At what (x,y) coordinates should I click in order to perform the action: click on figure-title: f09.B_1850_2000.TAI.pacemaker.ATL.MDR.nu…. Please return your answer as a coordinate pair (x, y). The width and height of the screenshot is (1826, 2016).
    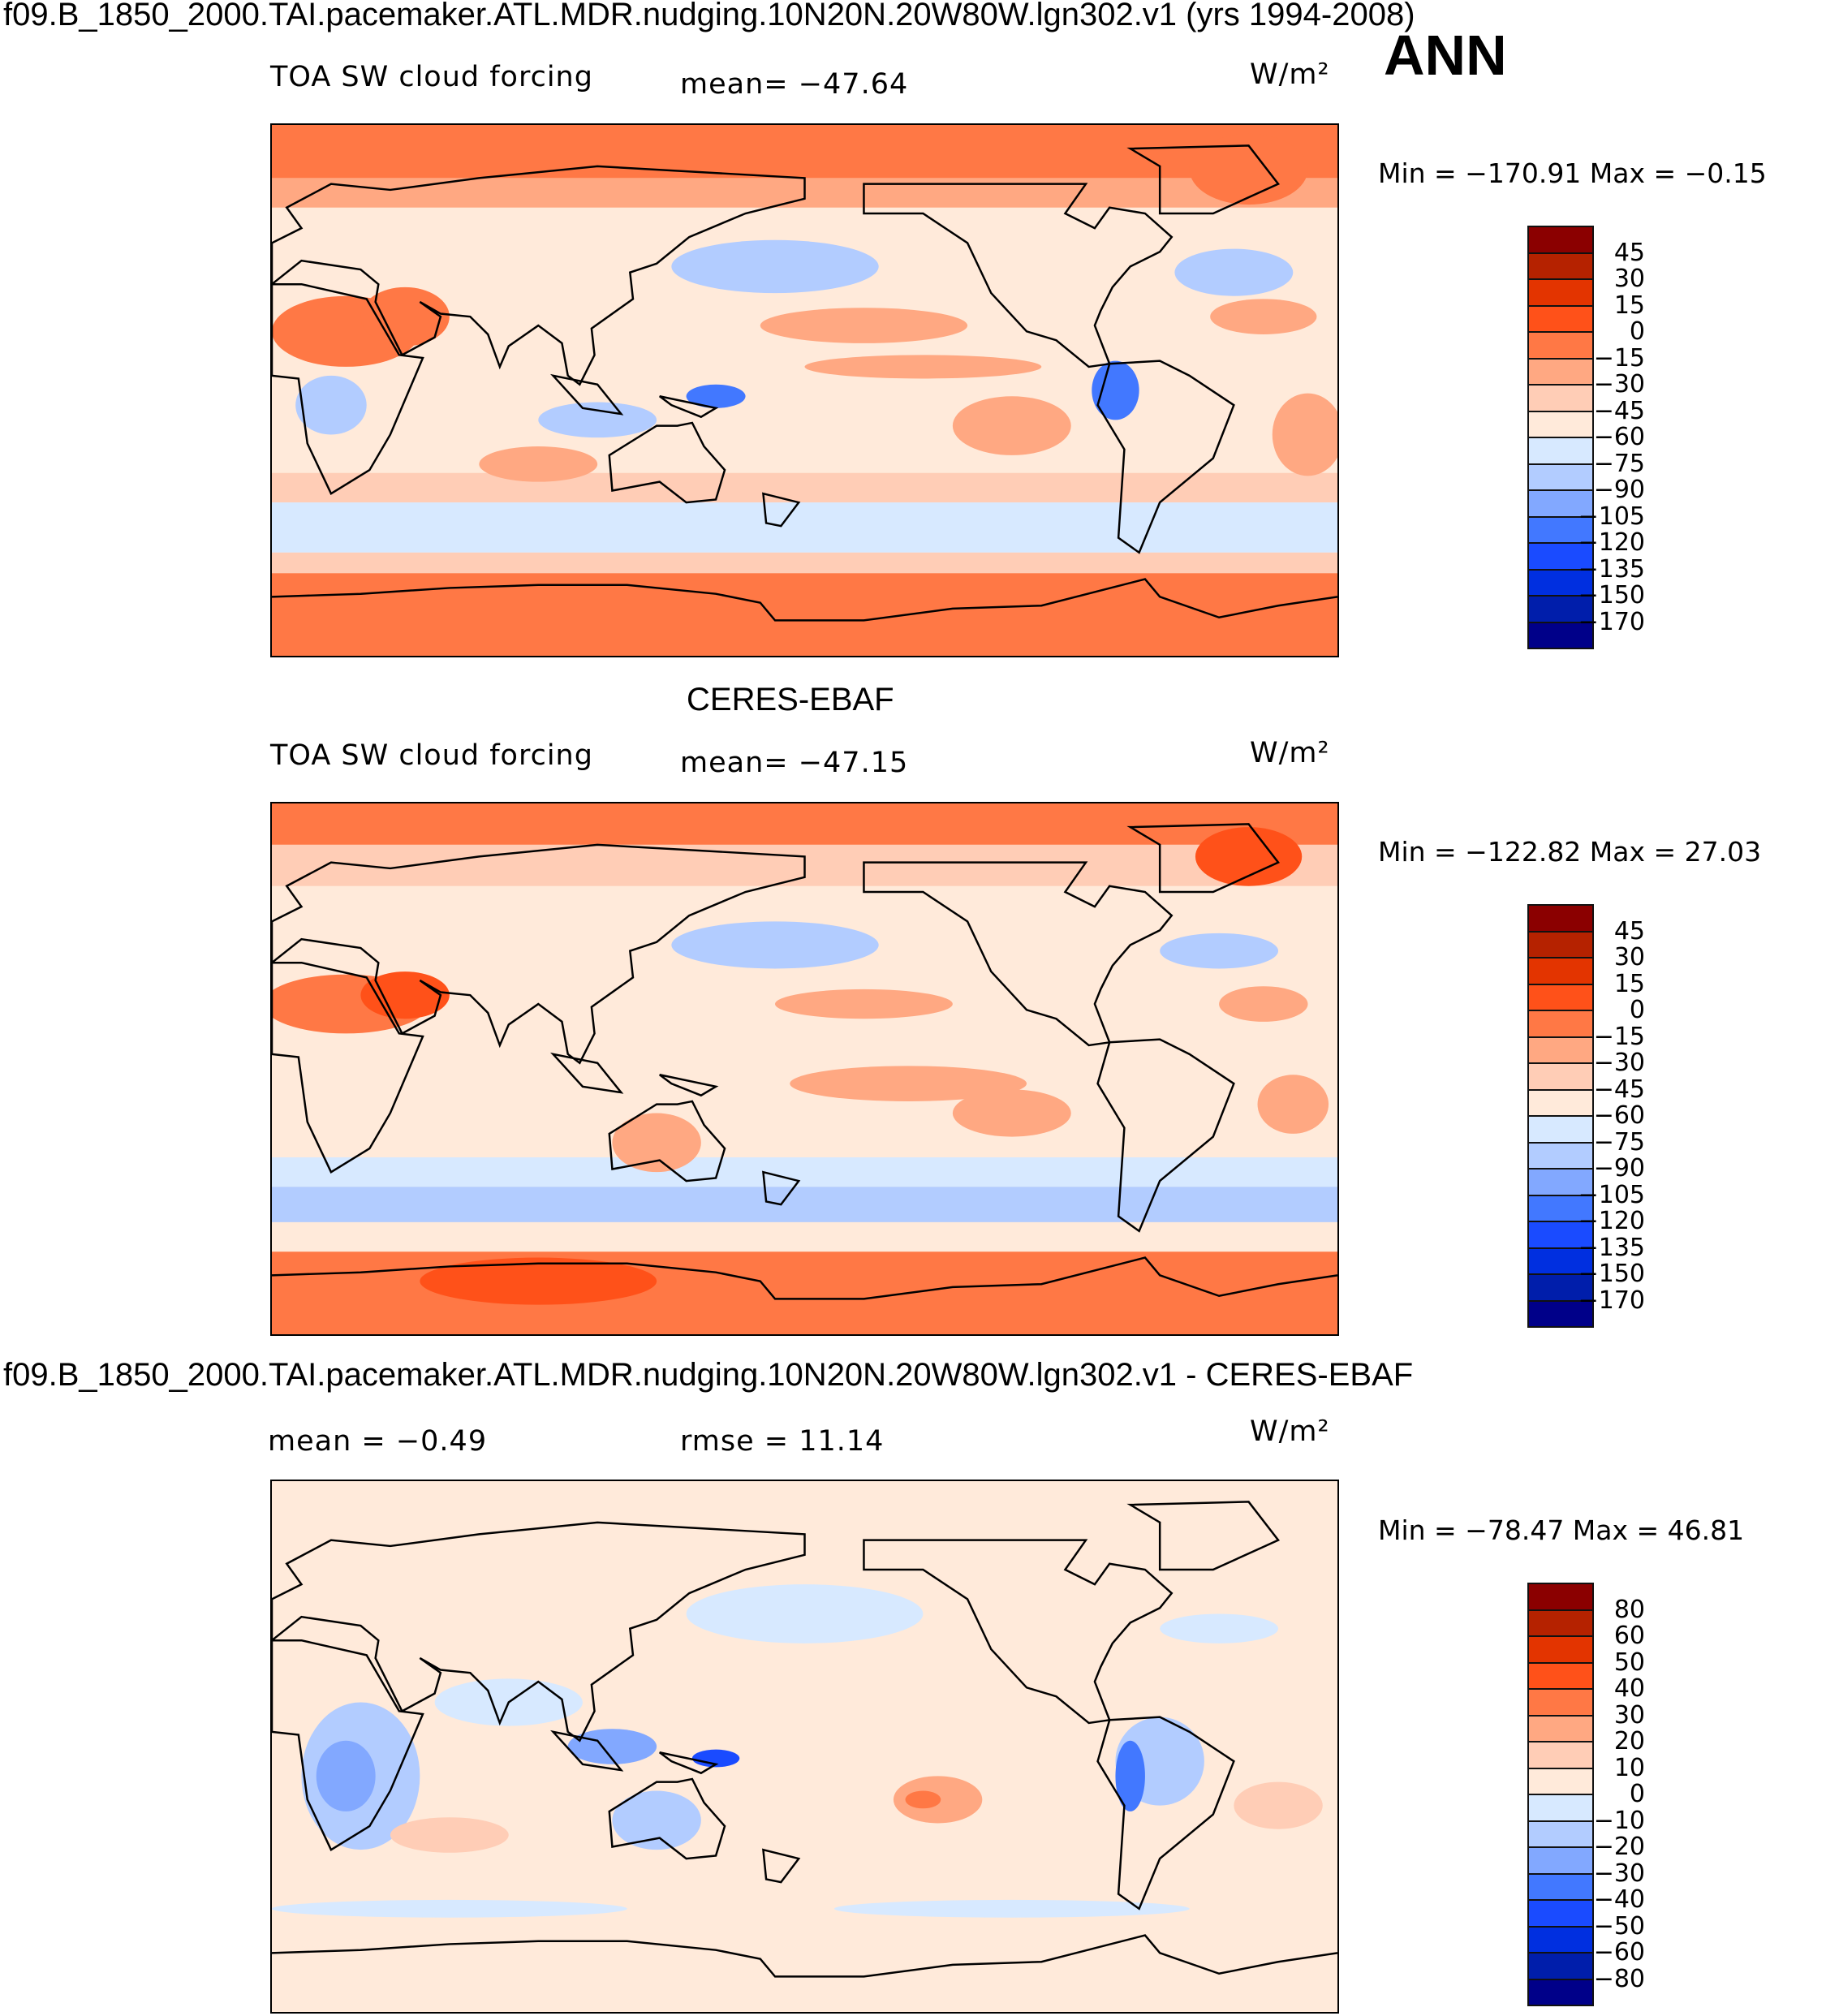
    Looking at the image, I should click on (709, 16).